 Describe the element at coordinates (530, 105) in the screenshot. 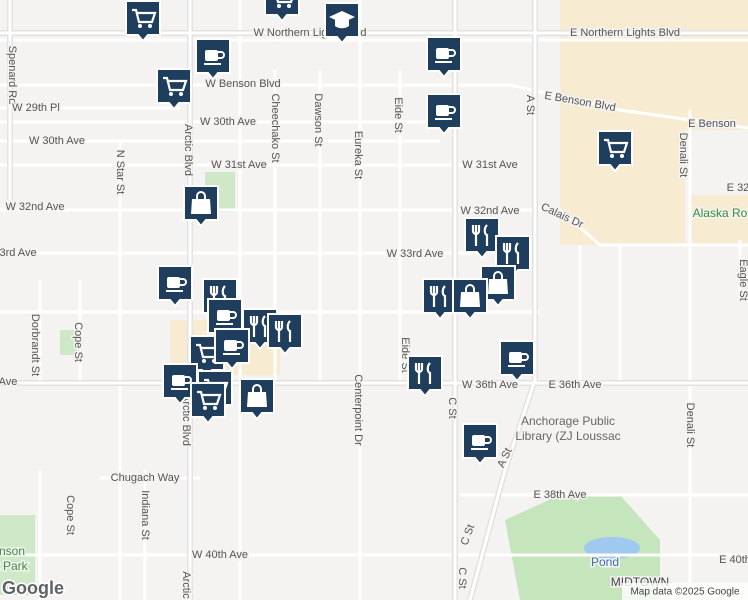

I see `street-label: A St` at that location.